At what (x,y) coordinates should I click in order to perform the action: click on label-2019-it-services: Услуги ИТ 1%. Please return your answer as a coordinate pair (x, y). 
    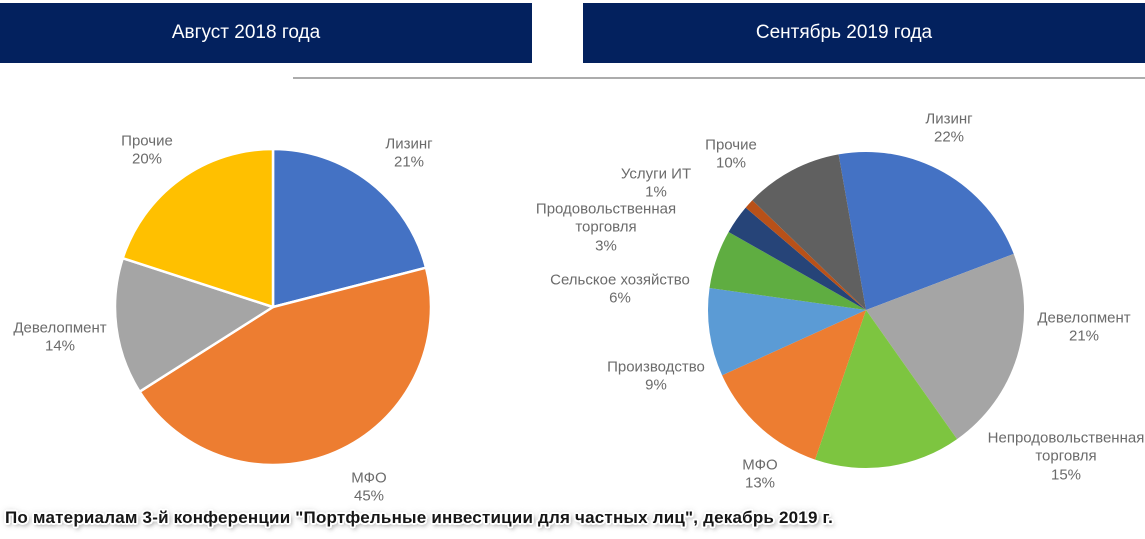
    Looking at the image, I should click on (656, 184).